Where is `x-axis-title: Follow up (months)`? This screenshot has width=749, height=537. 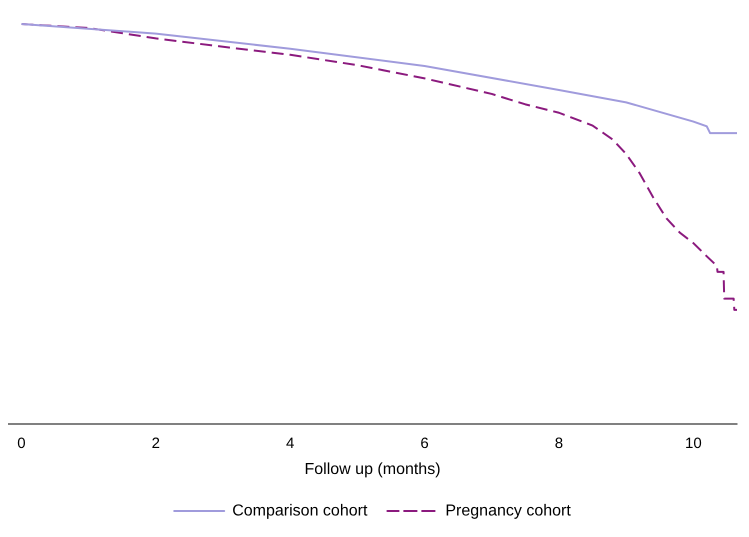
x-axis-title: Follow up (months) is located at coordinates (372, 469).